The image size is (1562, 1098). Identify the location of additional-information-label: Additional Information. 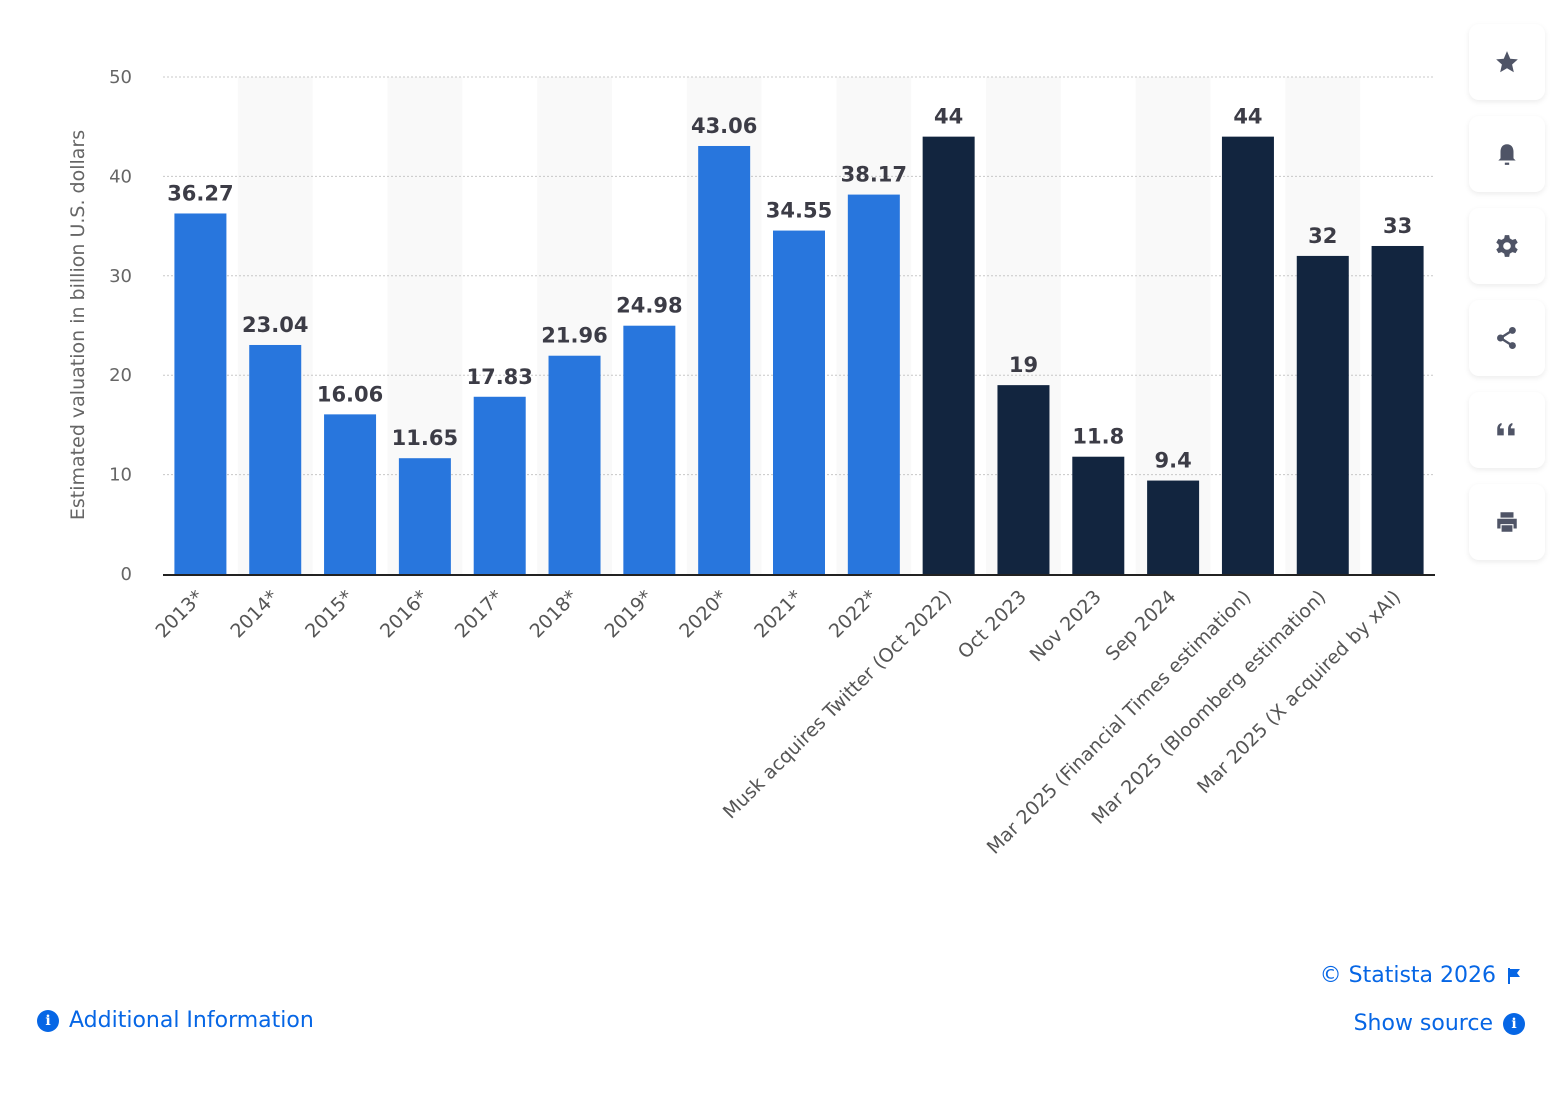
(191, 1020).